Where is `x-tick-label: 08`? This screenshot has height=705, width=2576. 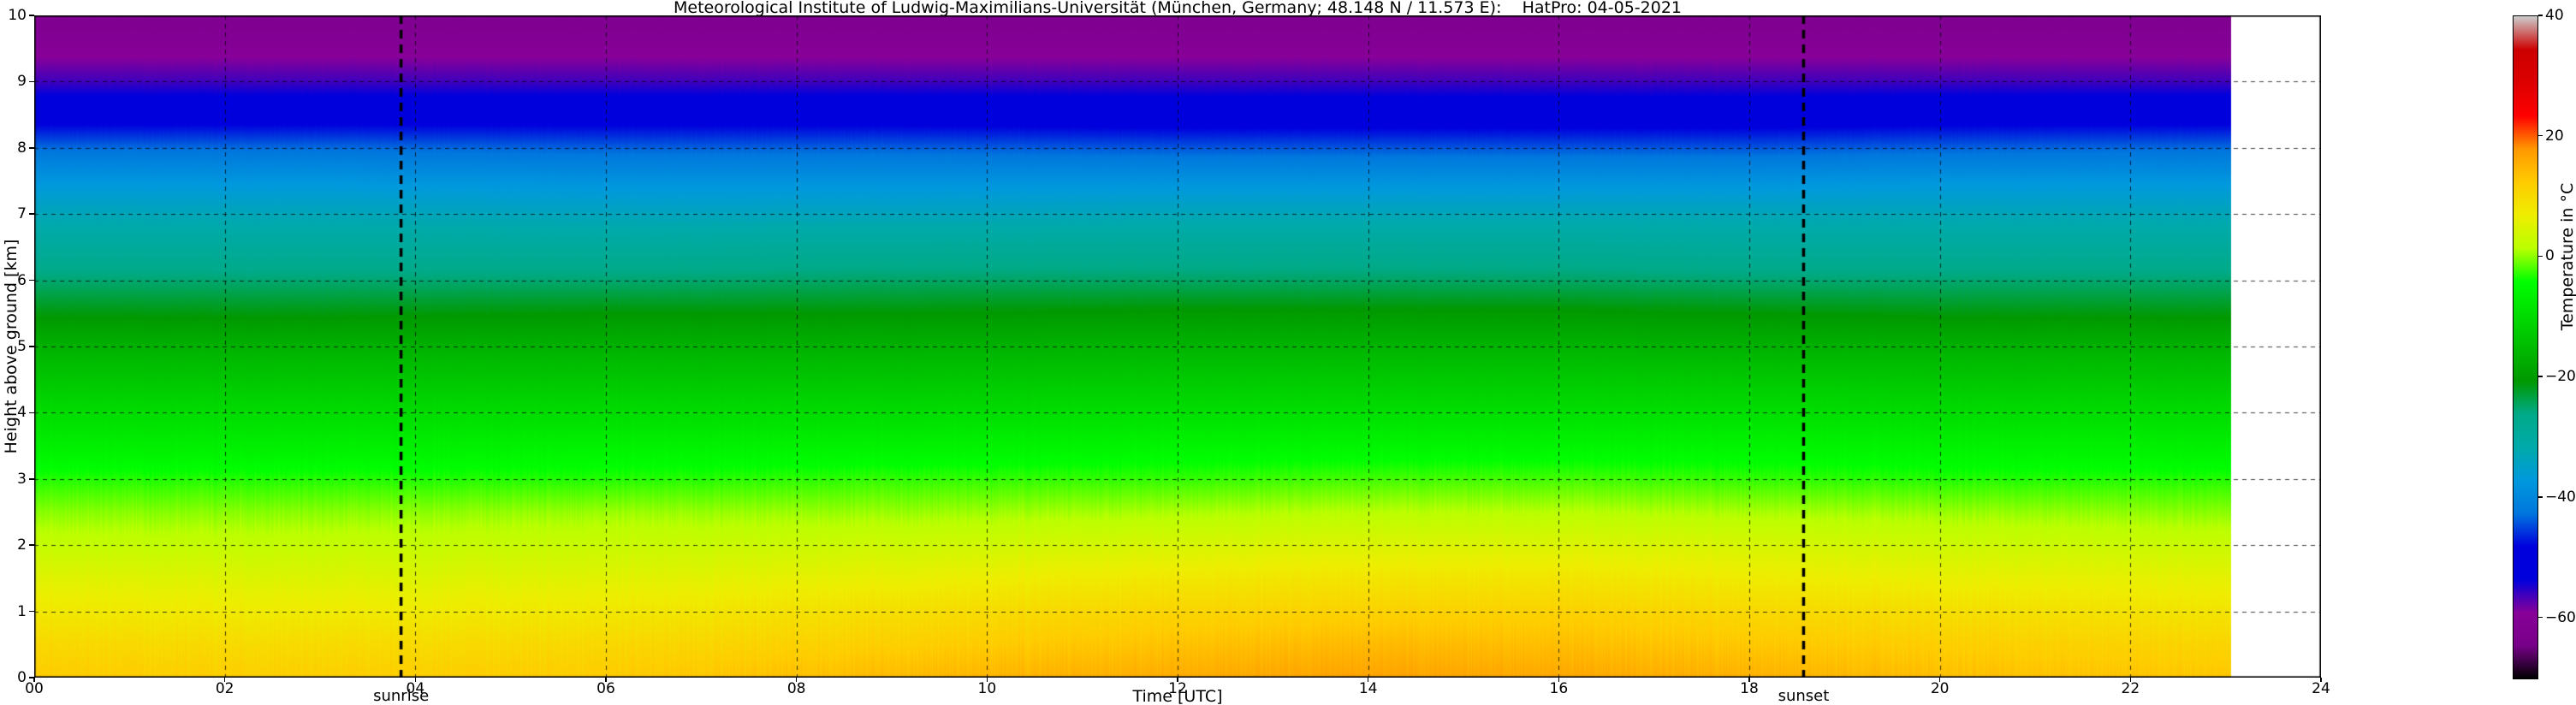 x-tick-label: 08 is located at coordinates (796, 688).